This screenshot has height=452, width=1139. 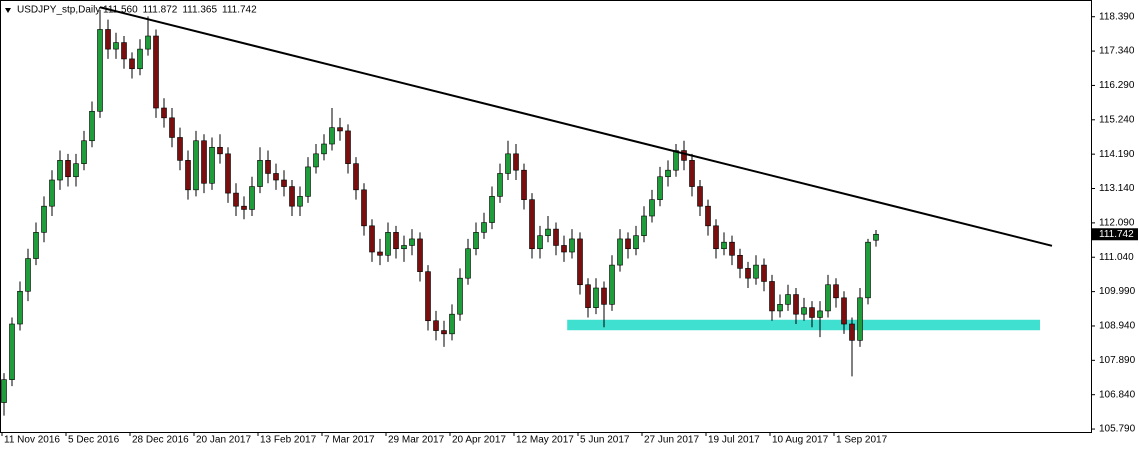 What do you see at coordinates (1117, 394) in the screenshot?
I see `y-tick-label: 106.840` at bounding box center [1117, 394].